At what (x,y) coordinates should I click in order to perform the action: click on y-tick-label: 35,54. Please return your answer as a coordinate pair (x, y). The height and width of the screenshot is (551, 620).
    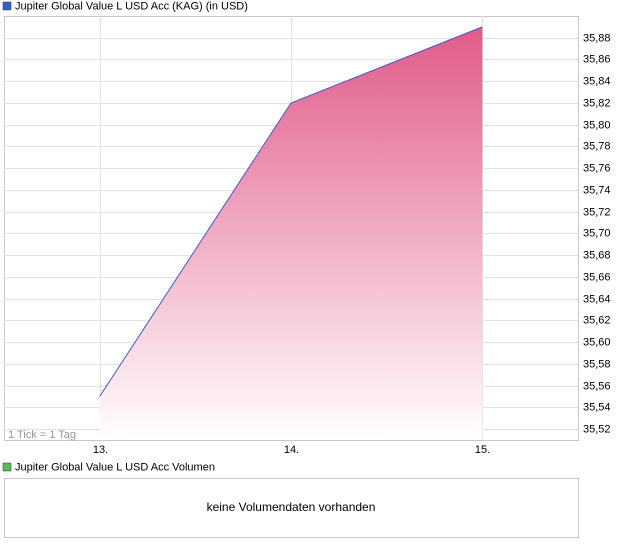
    Looking at the image, I should click on (597, 407).